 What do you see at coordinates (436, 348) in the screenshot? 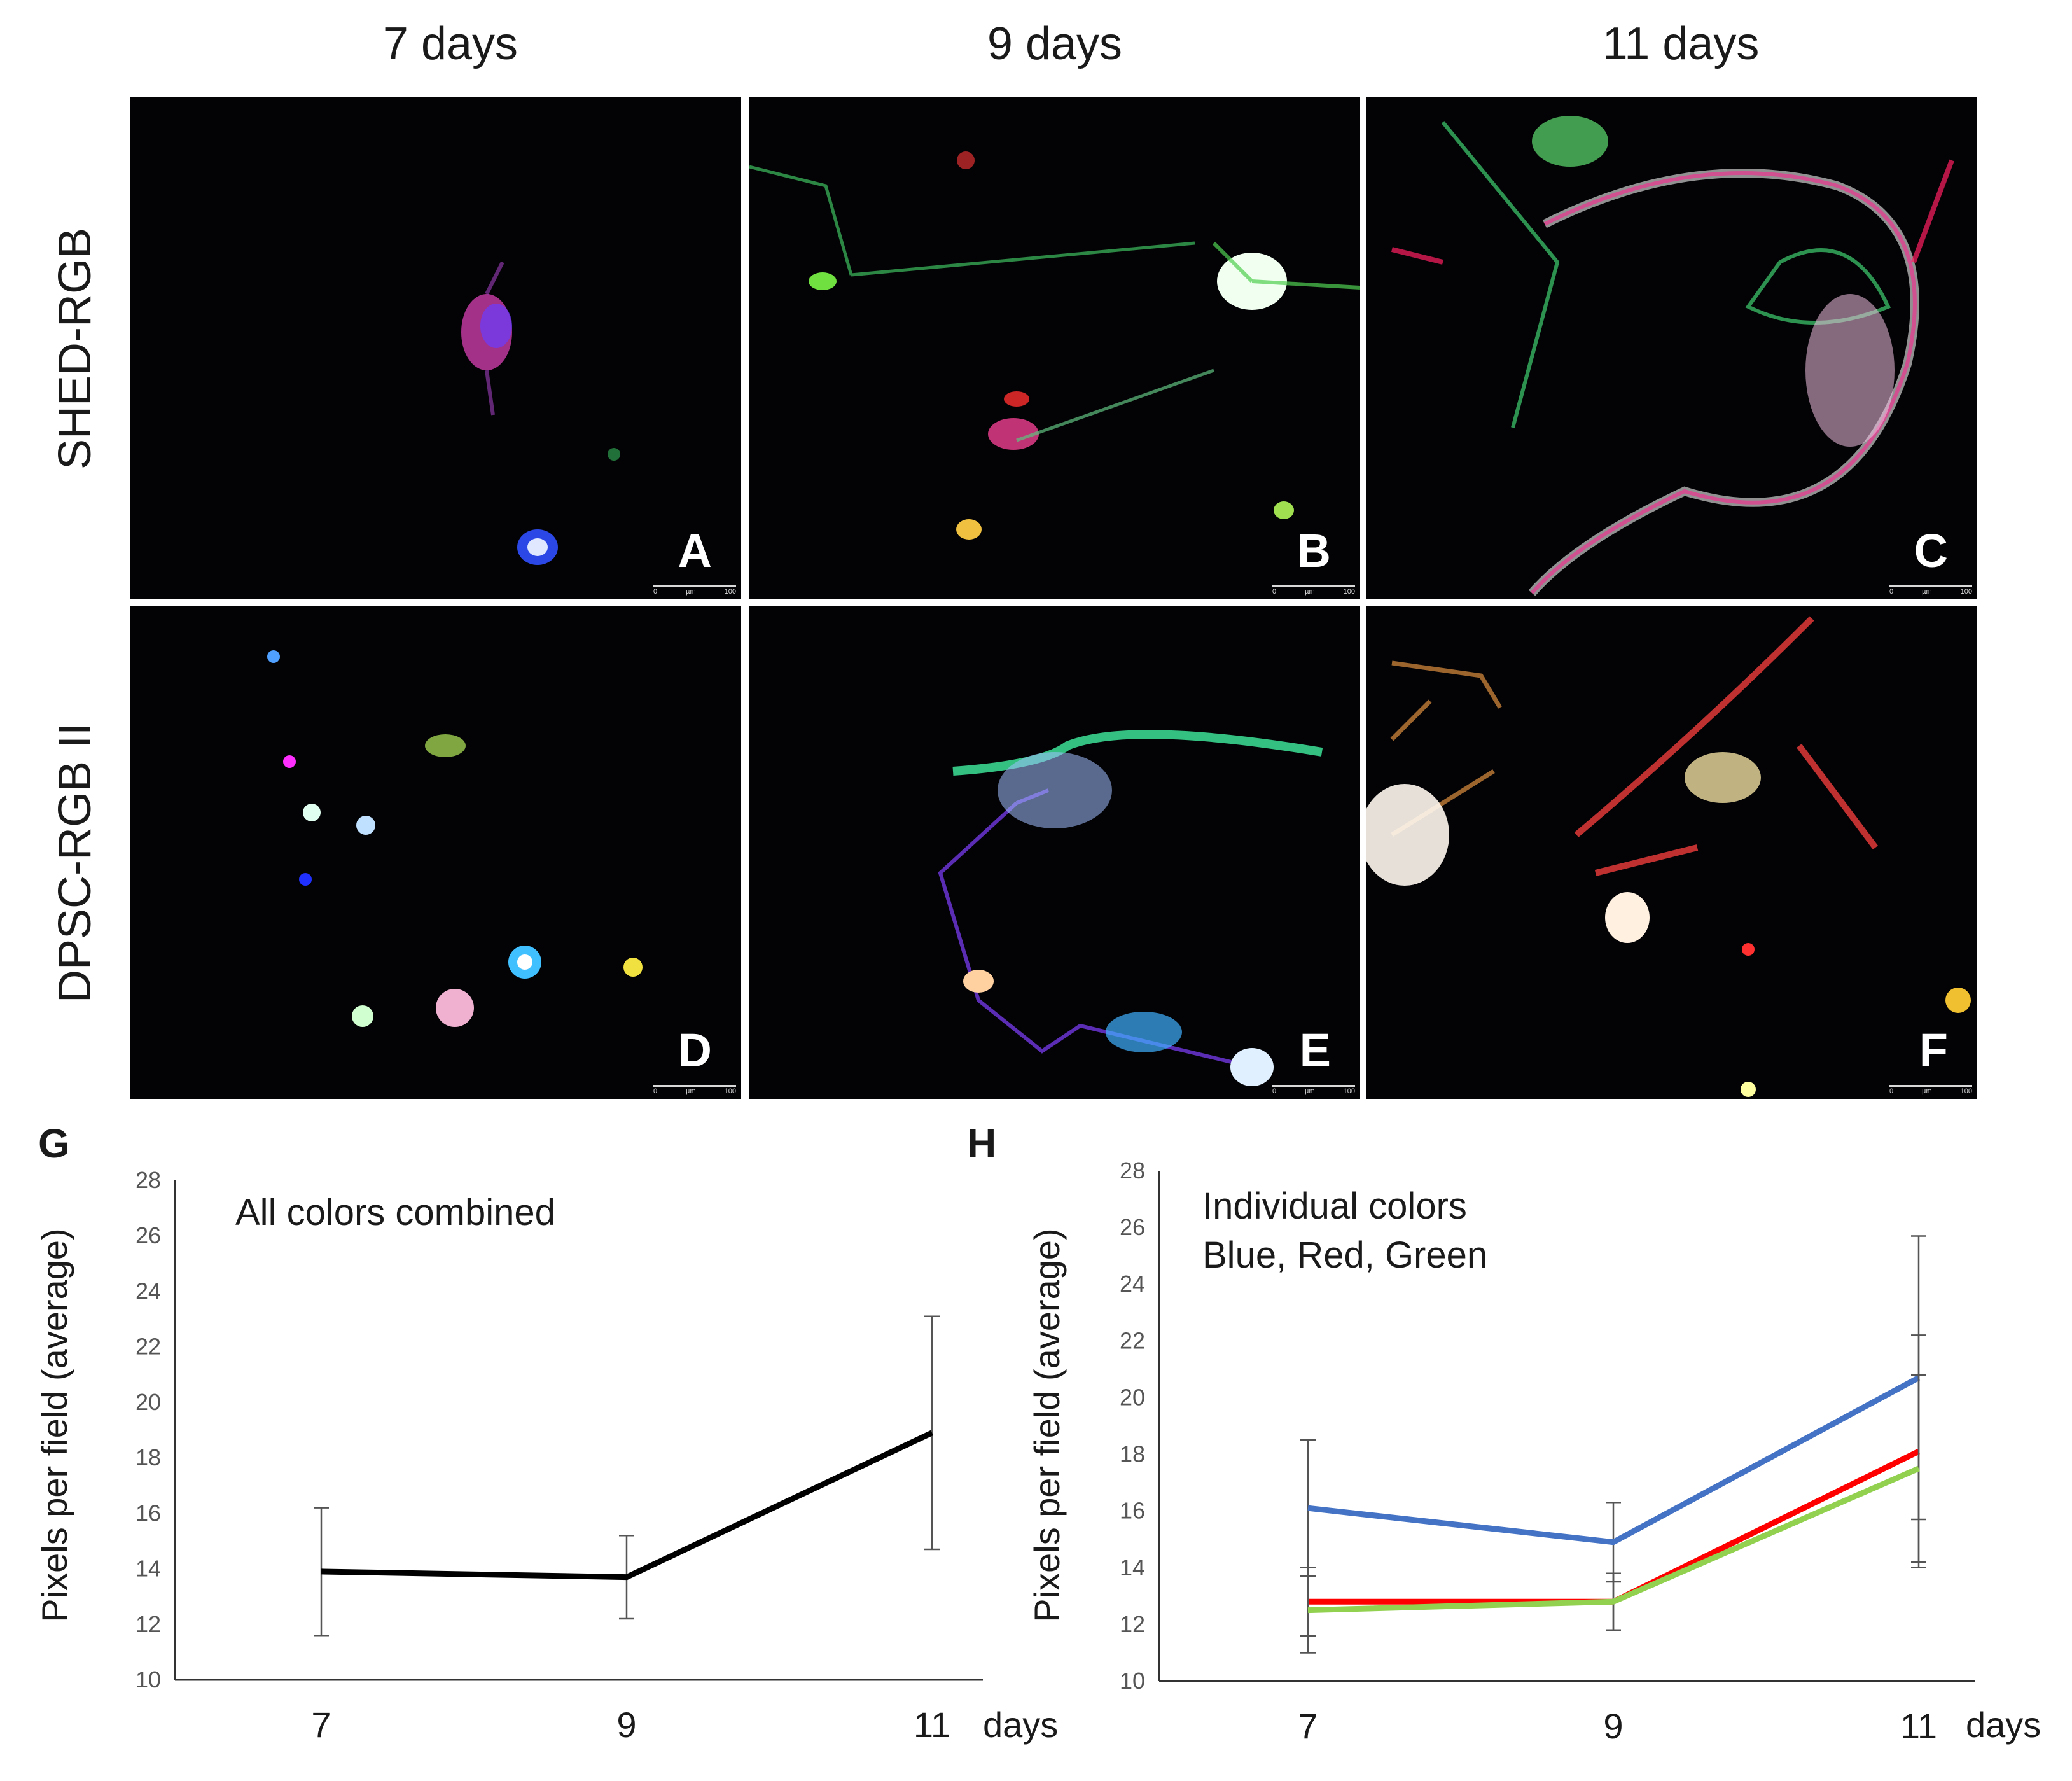
I see `micrograph-panel-a: A 0 µm 100` at bounding box center [436, 348].